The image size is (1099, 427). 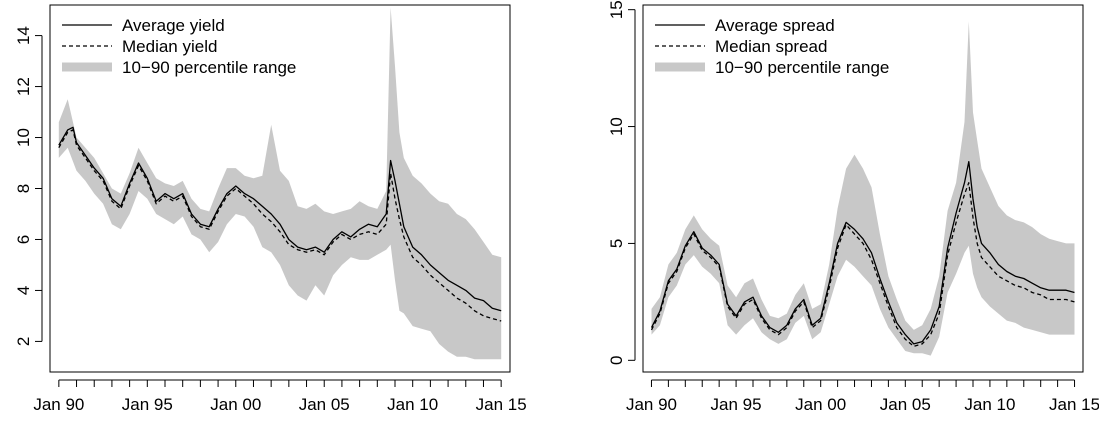 I want to click on y-tick-label: 0, so click(x=616, y=360).